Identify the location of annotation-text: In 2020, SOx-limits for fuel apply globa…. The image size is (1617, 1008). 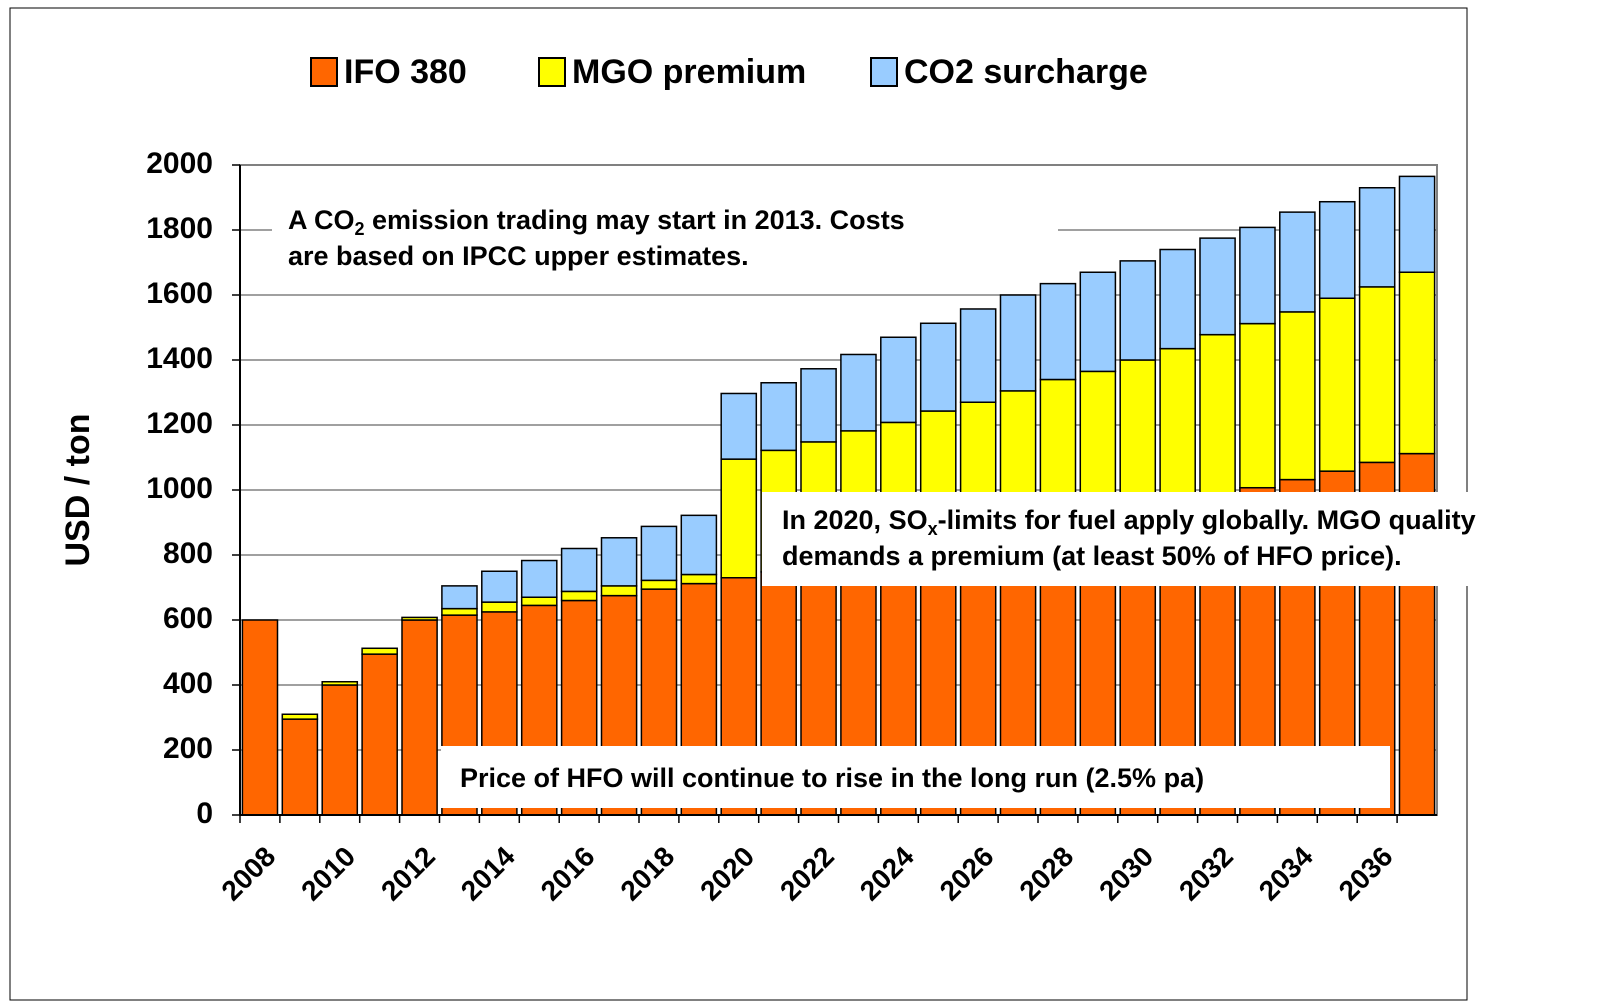
(1129, 522).